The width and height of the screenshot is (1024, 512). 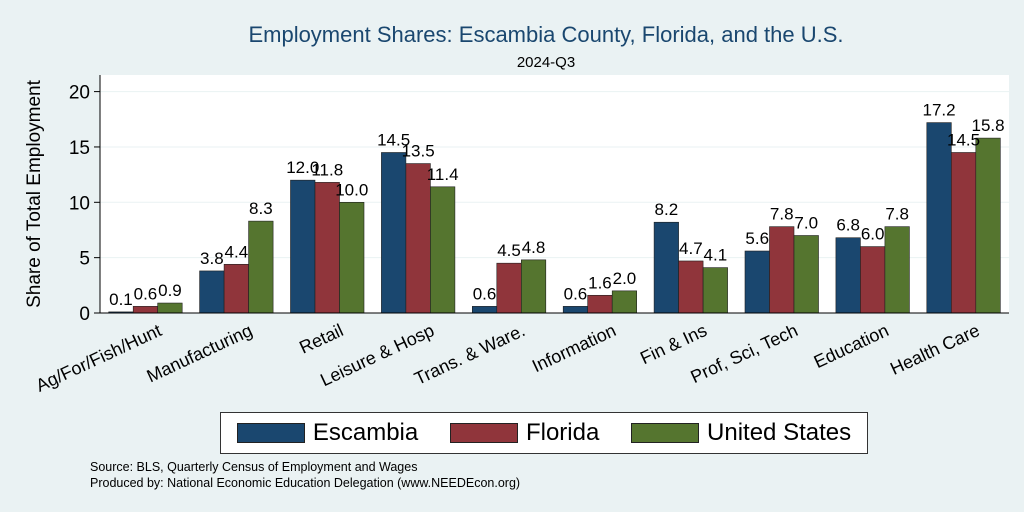 What do you see at coordinates (897, 214) in the screenshot?
I see `data-label-united-states-education: 7.8` at bounding box center [897, 214].